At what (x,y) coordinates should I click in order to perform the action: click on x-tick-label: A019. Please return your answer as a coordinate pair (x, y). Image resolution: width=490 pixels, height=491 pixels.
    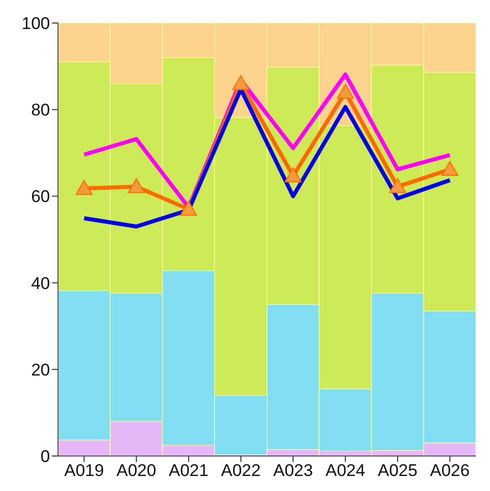
    Looking at the image, I should click on (84, 470).